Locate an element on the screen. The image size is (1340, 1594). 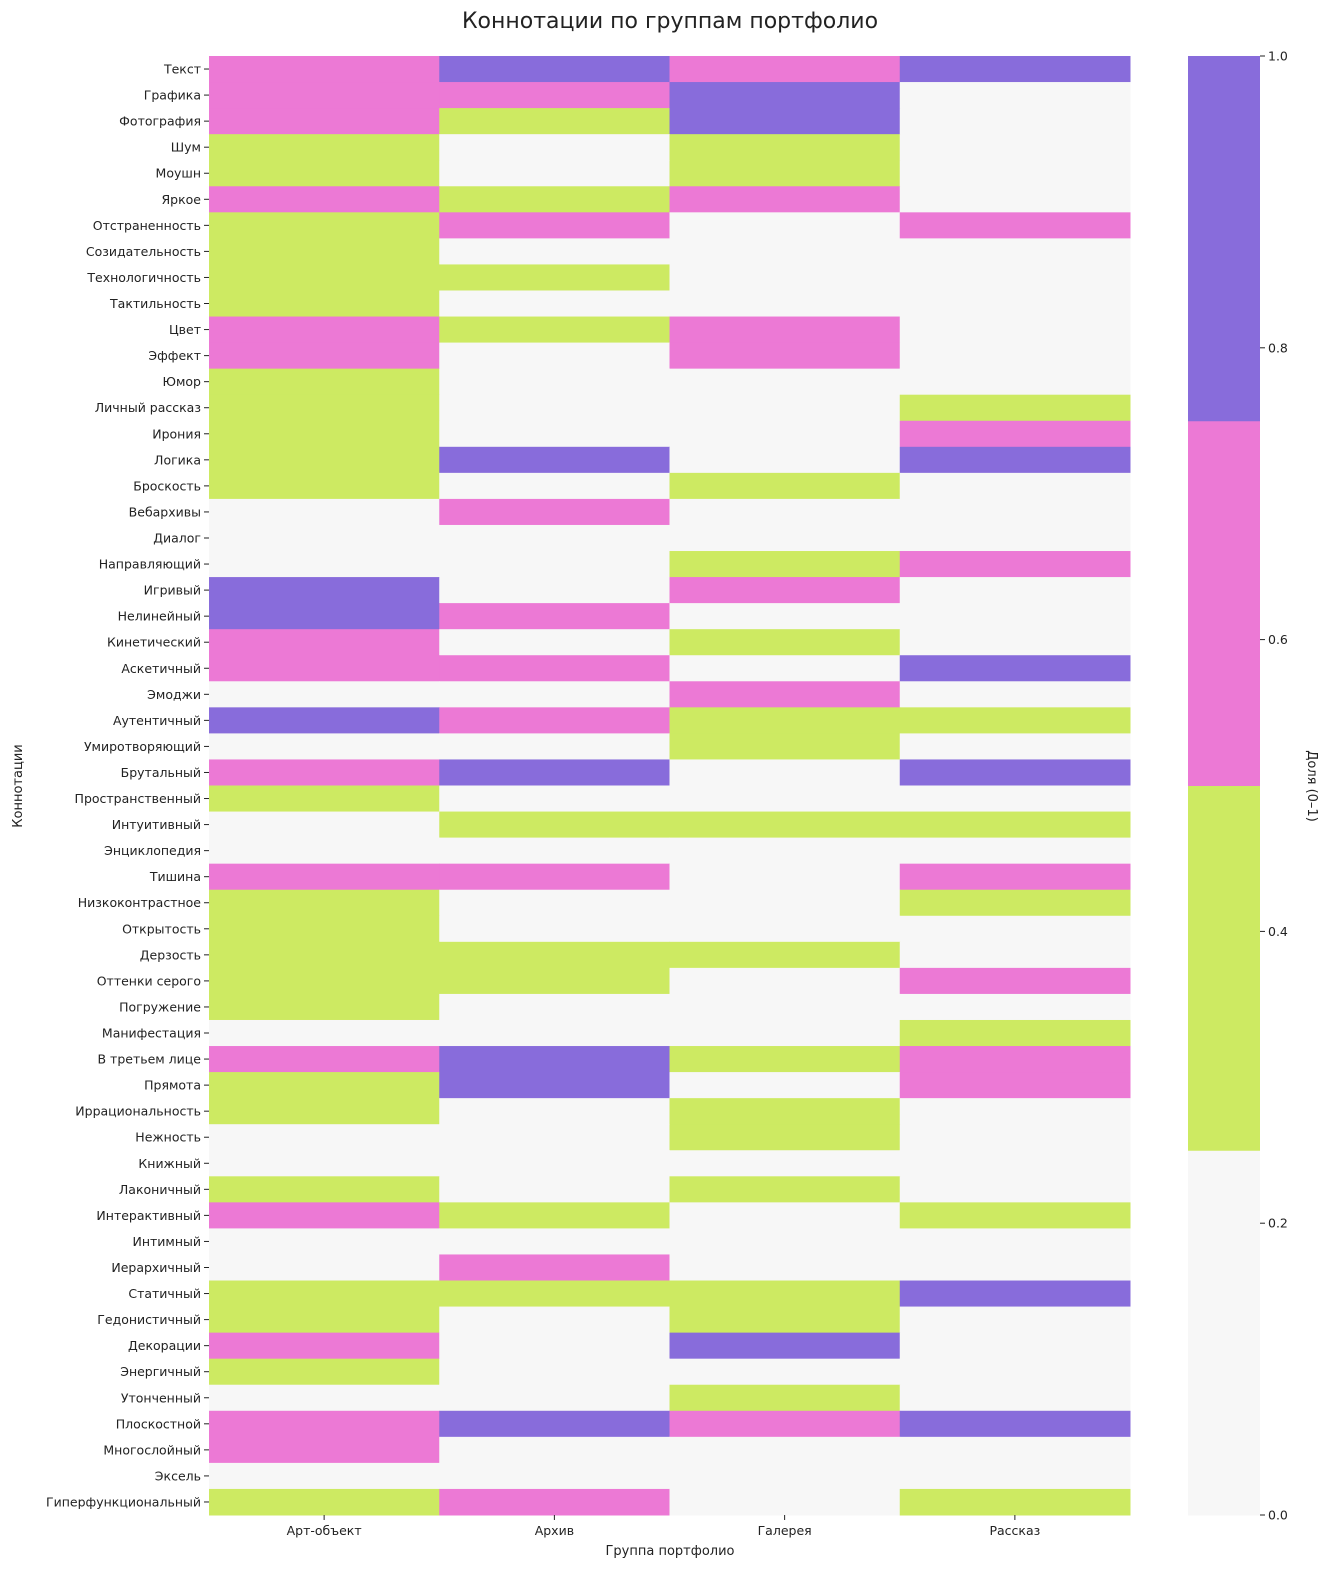
y-tick-label: Манифестация is located at coordinates (151, 1033).